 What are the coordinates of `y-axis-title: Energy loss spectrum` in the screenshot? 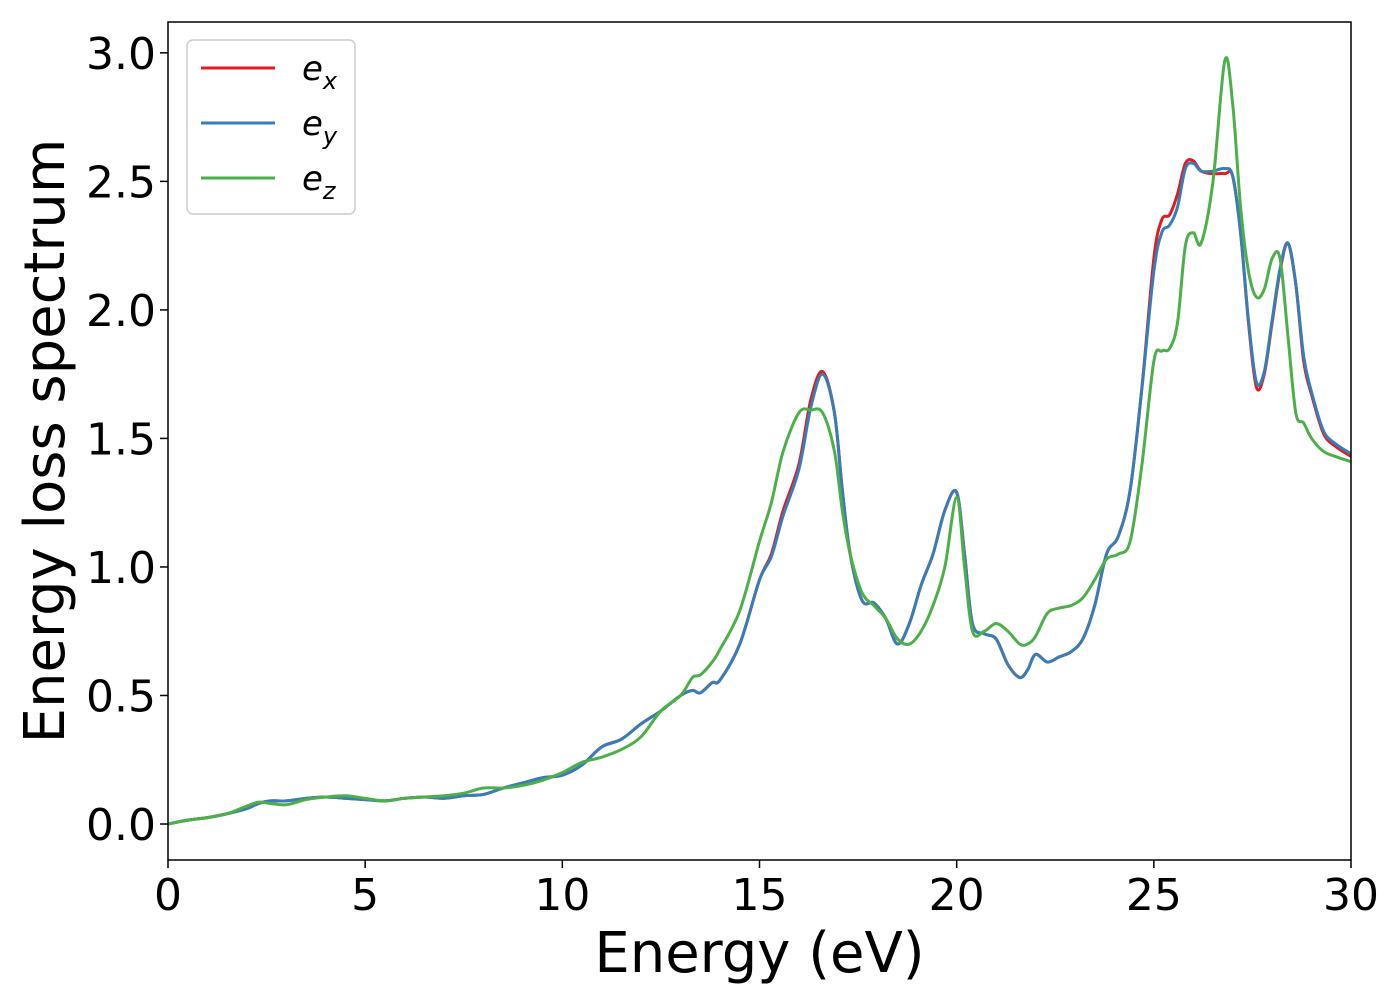 It's located at (45, 441).